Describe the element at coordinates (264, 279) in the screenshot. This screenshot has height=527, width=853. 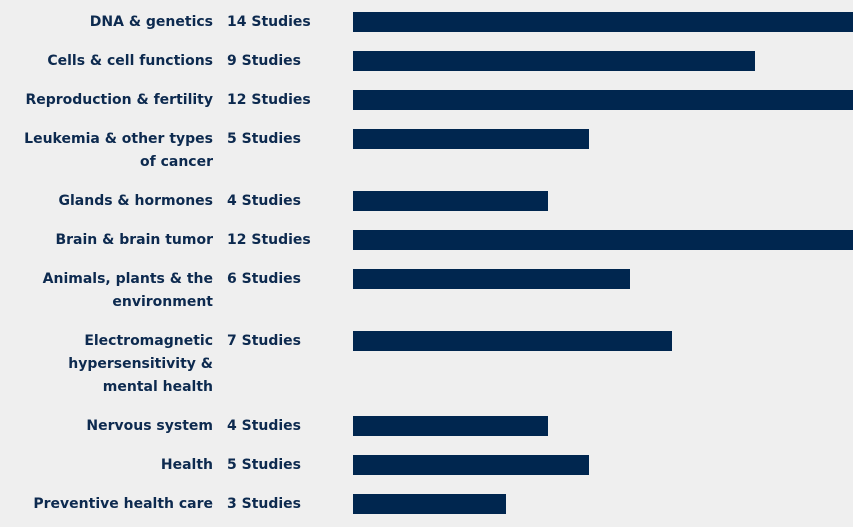
I see `value-label: 6 Studies` at that location.